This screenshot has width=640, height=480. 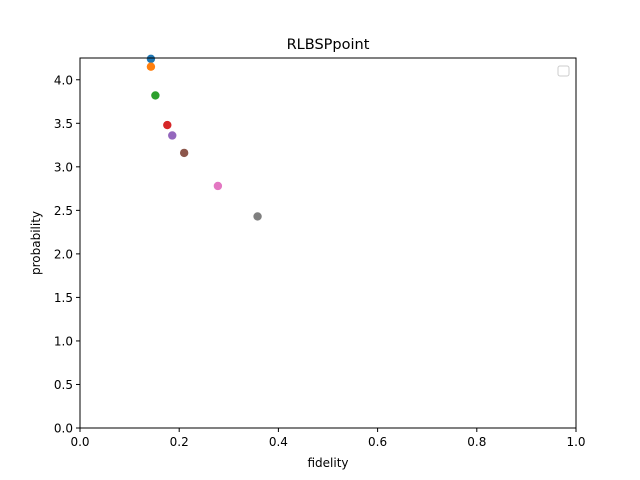 I want to click on data-points, so click(x=204, y=137).